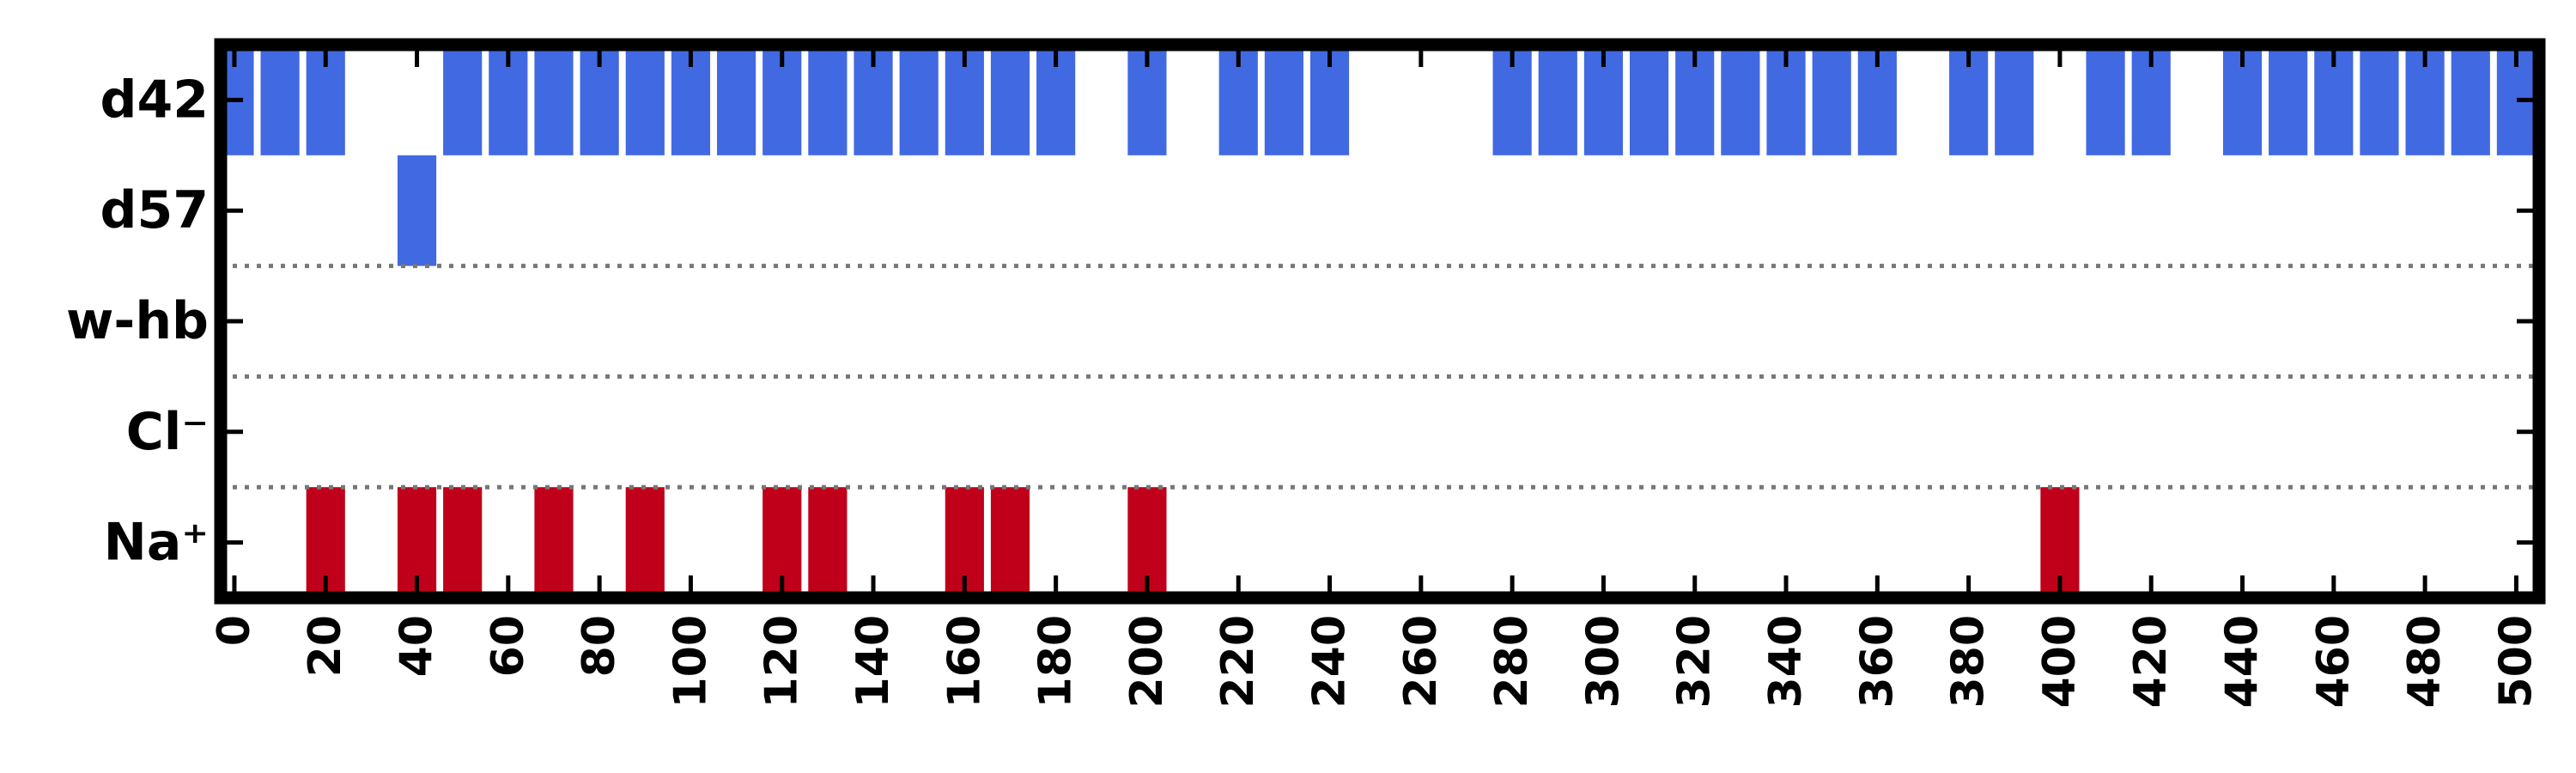 This screenshot has width=2576, height=773. Describe the element at coordinates (1969, 662) in the screenshot. I see `x-tick-label-380: 380` at that location.